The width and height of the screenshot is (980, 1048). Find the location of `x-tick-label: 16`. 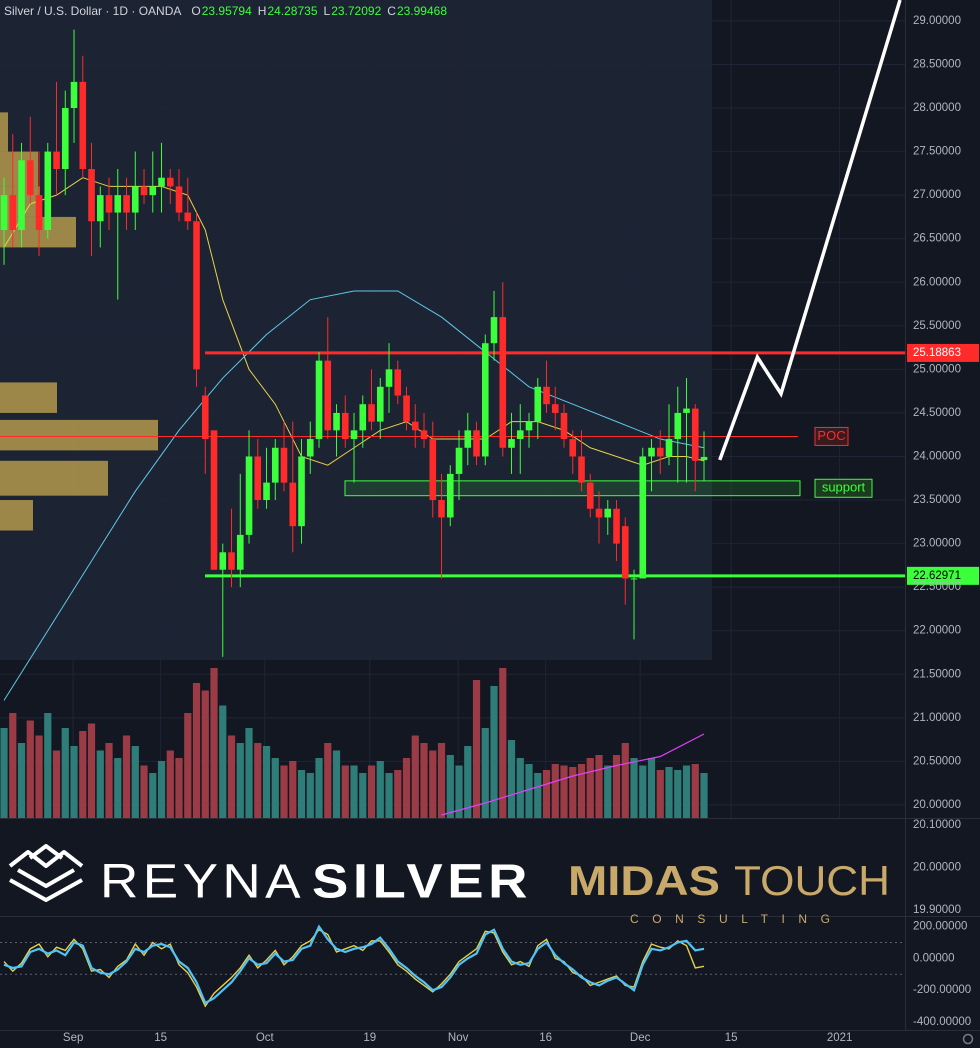

x-tick-label: 16 is located at coordinates (545, 1038).